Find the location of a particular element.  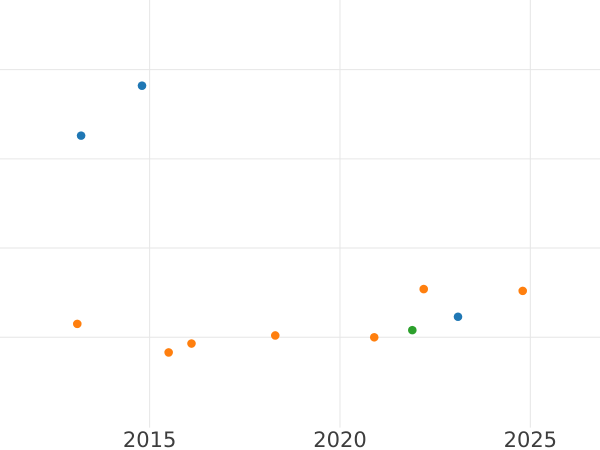

x-tick-label: 2015 is located at coordinates (149, 439).